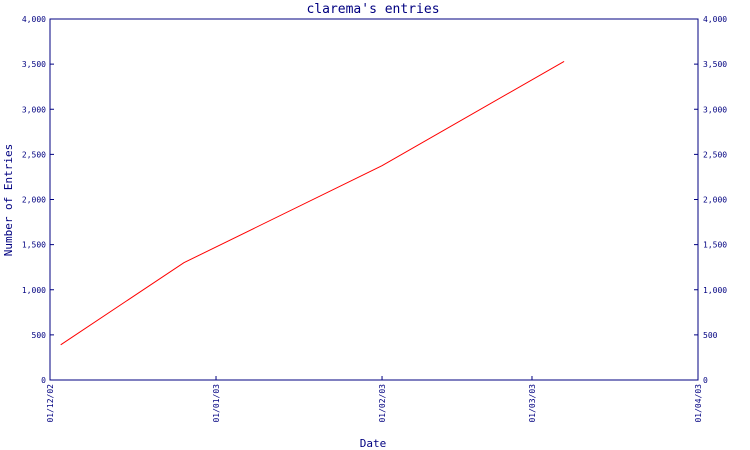  What do you see at coordinates (382, 403) in the screenshot?
I see `x-tick-label: 01/02/03` at bounding box center [382, 403].